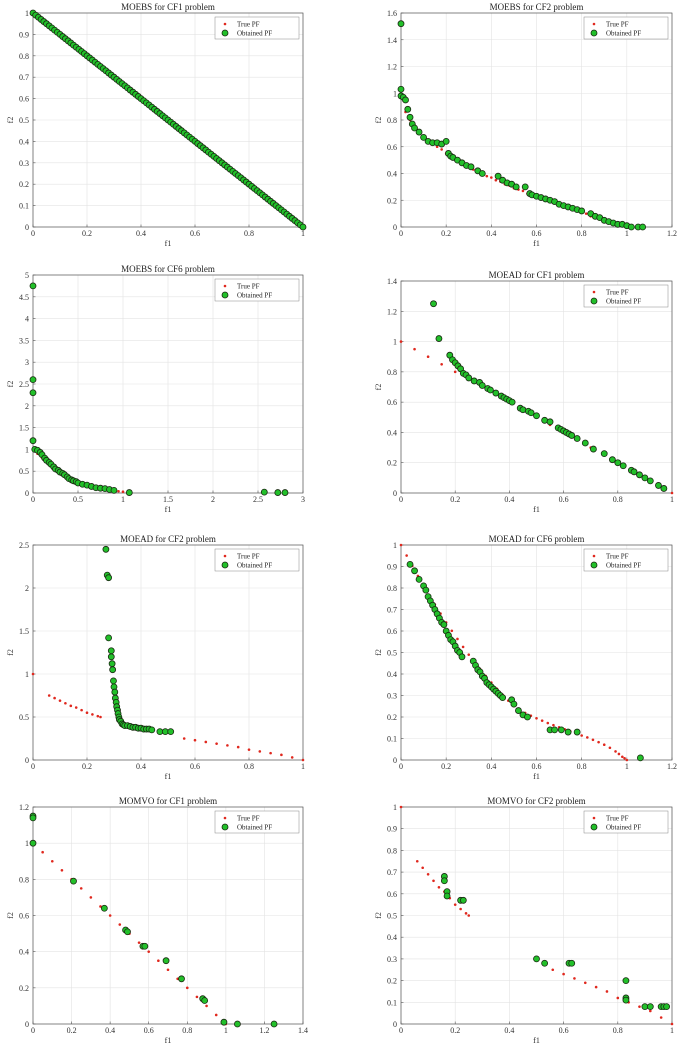 The image size is (685, 1053). Describe the element at coordinates (392, 674) in the screenshot. I see `y-tick-label: 0.4` at that location.